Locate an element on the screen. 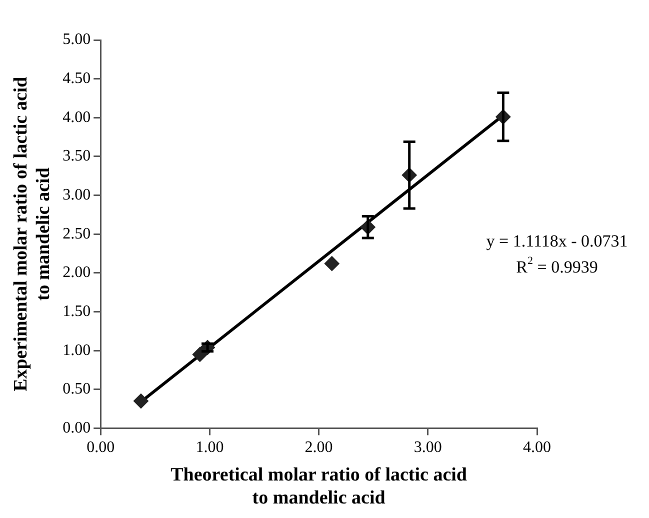 This screenshot has height=518, width=649. x-axis-title: Theoretical molar ratio of lactic acid to mandelic acid is located at coordinates (319, 486).